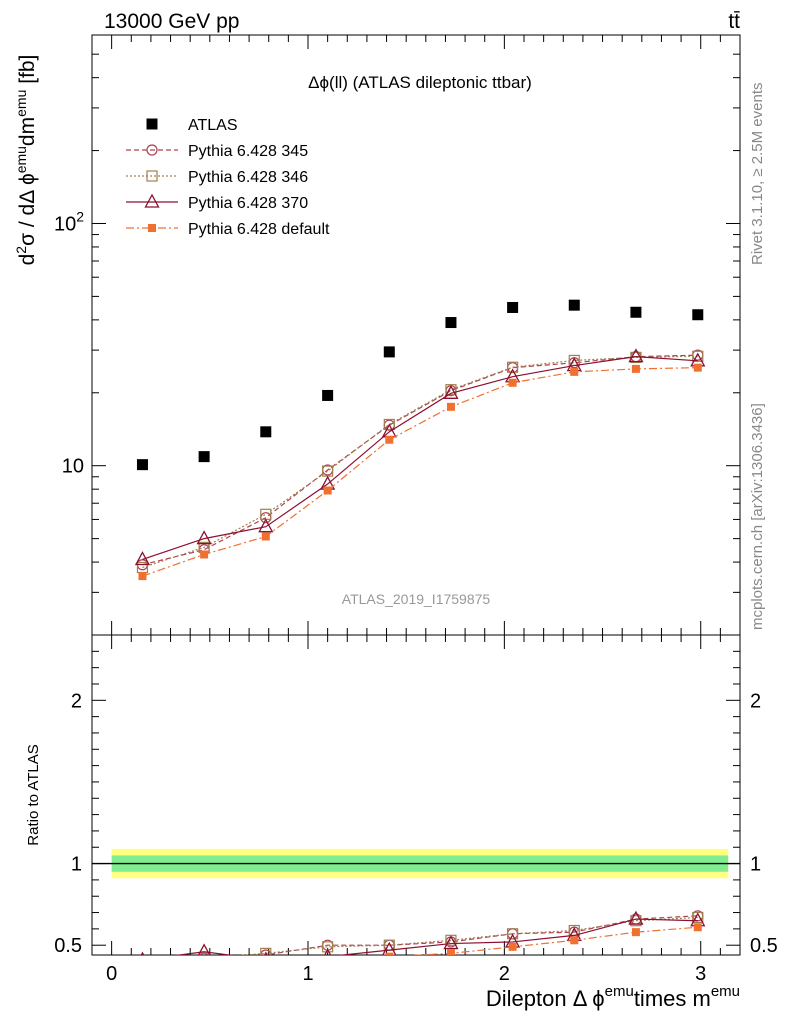 This screenshot has height=1024, width=786. Describe the element at coordinates (416, 863) in the screenshot. I see `ratio-uncertainty-band` at that location.